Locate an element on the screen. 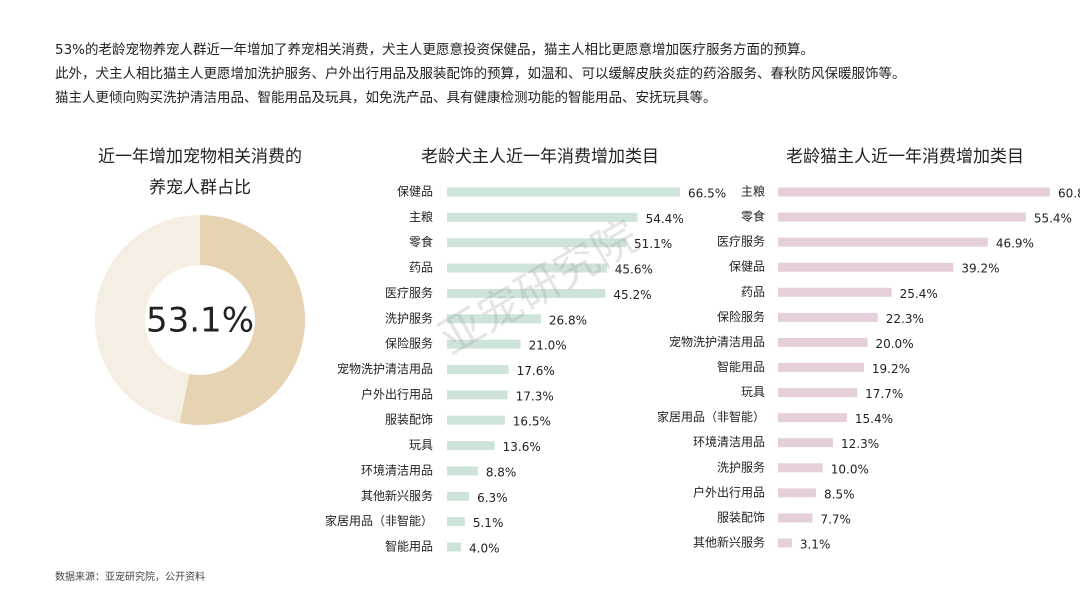 Image resolution: width=1080 pixels, height=608 pixels. value-label: 60.8% is located at coordinates (1069, 194).